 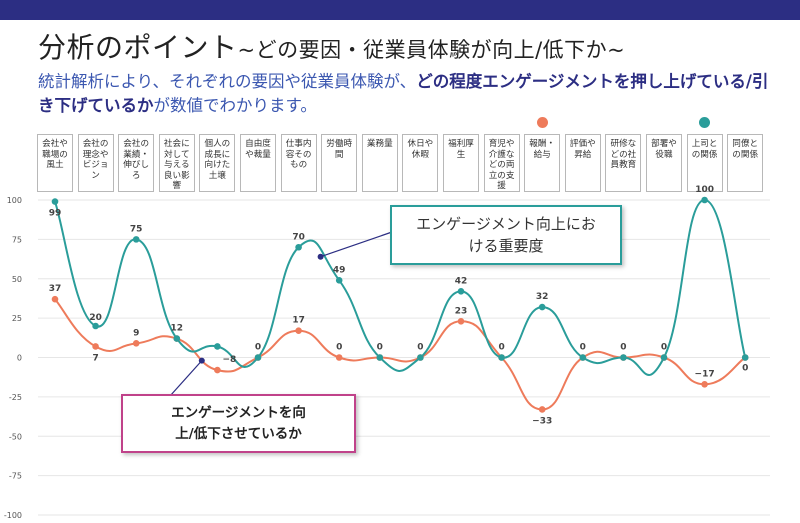 What do you see at coordinates (339, 270) in the screenshot?
I see `data-label-teal: 49` at bounding box center [339, 270].